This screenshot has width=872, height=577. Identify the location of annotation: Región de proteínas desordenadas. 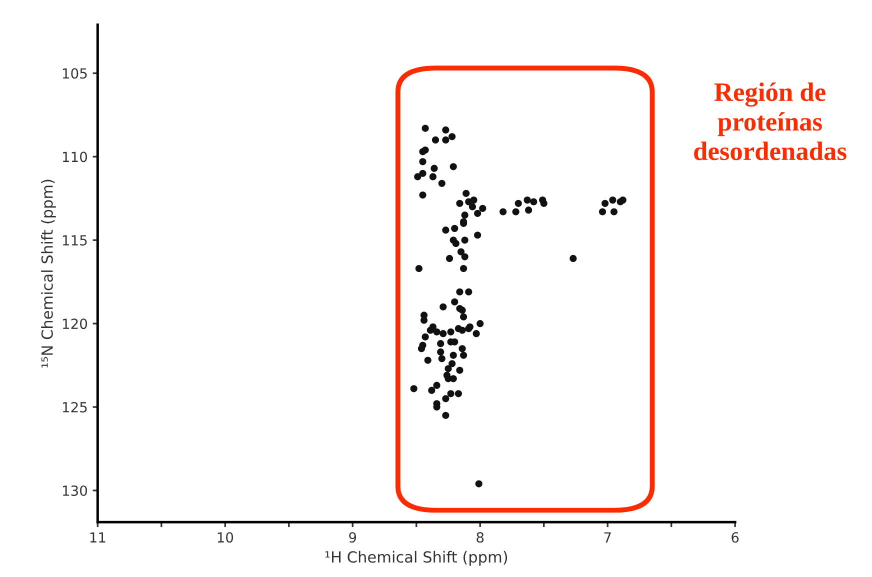
(770, 121).